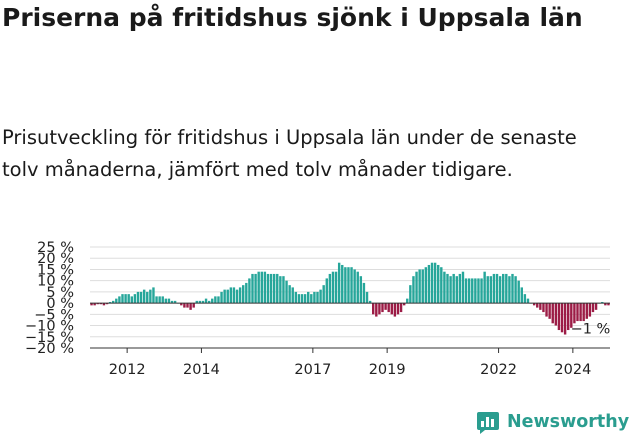  What do you see at coordinates (127, 370) in the screenshot?
I see `x-tick-label: 2012` at bounding box center [127, 370].